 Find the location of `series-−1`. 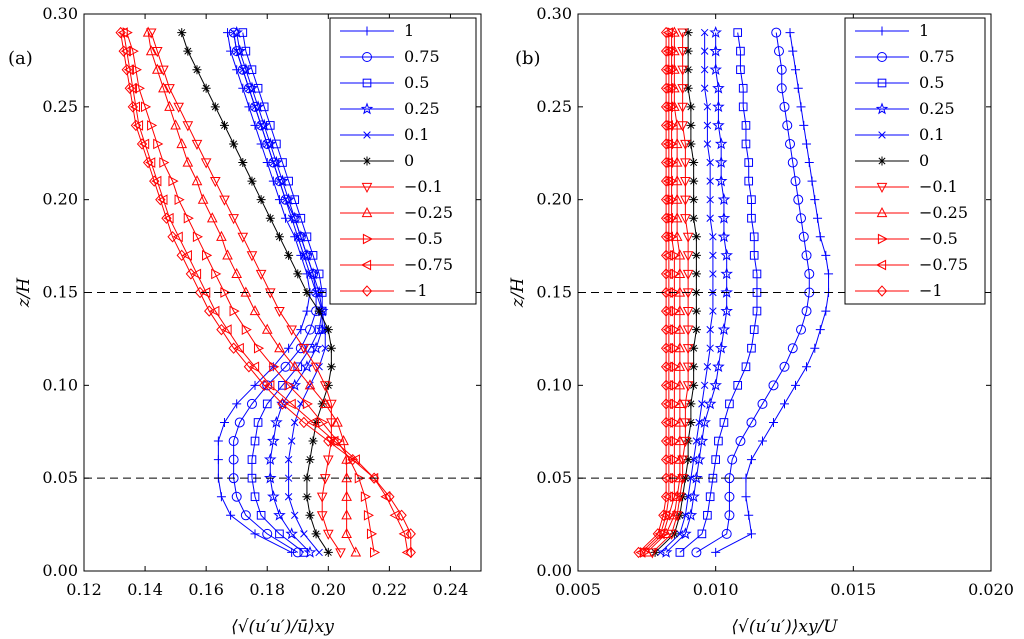

series-−1 is located at coordinates (652, 292).